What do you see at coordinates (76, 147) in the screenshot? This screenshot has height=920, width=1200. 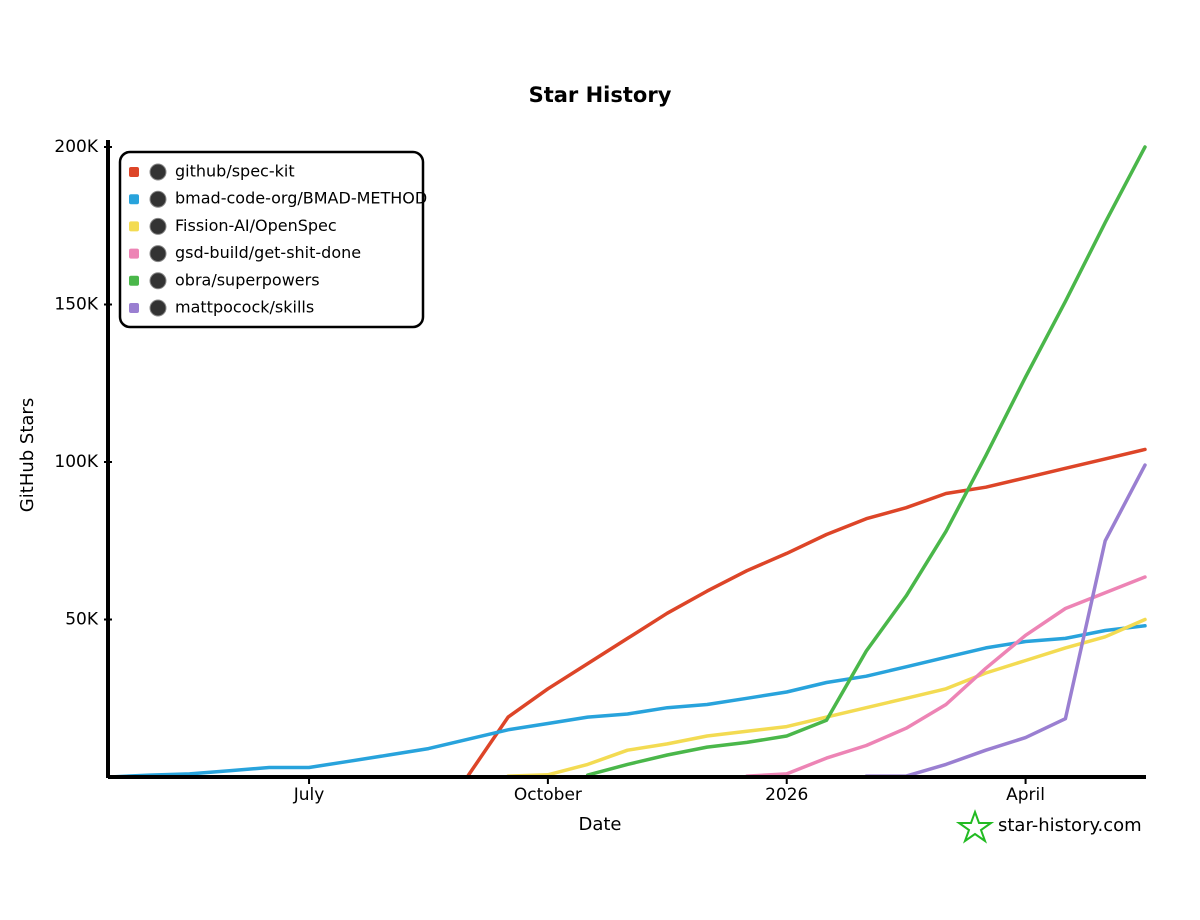 I see `y-tick-label: 200K` at bounding box center [76, 147].